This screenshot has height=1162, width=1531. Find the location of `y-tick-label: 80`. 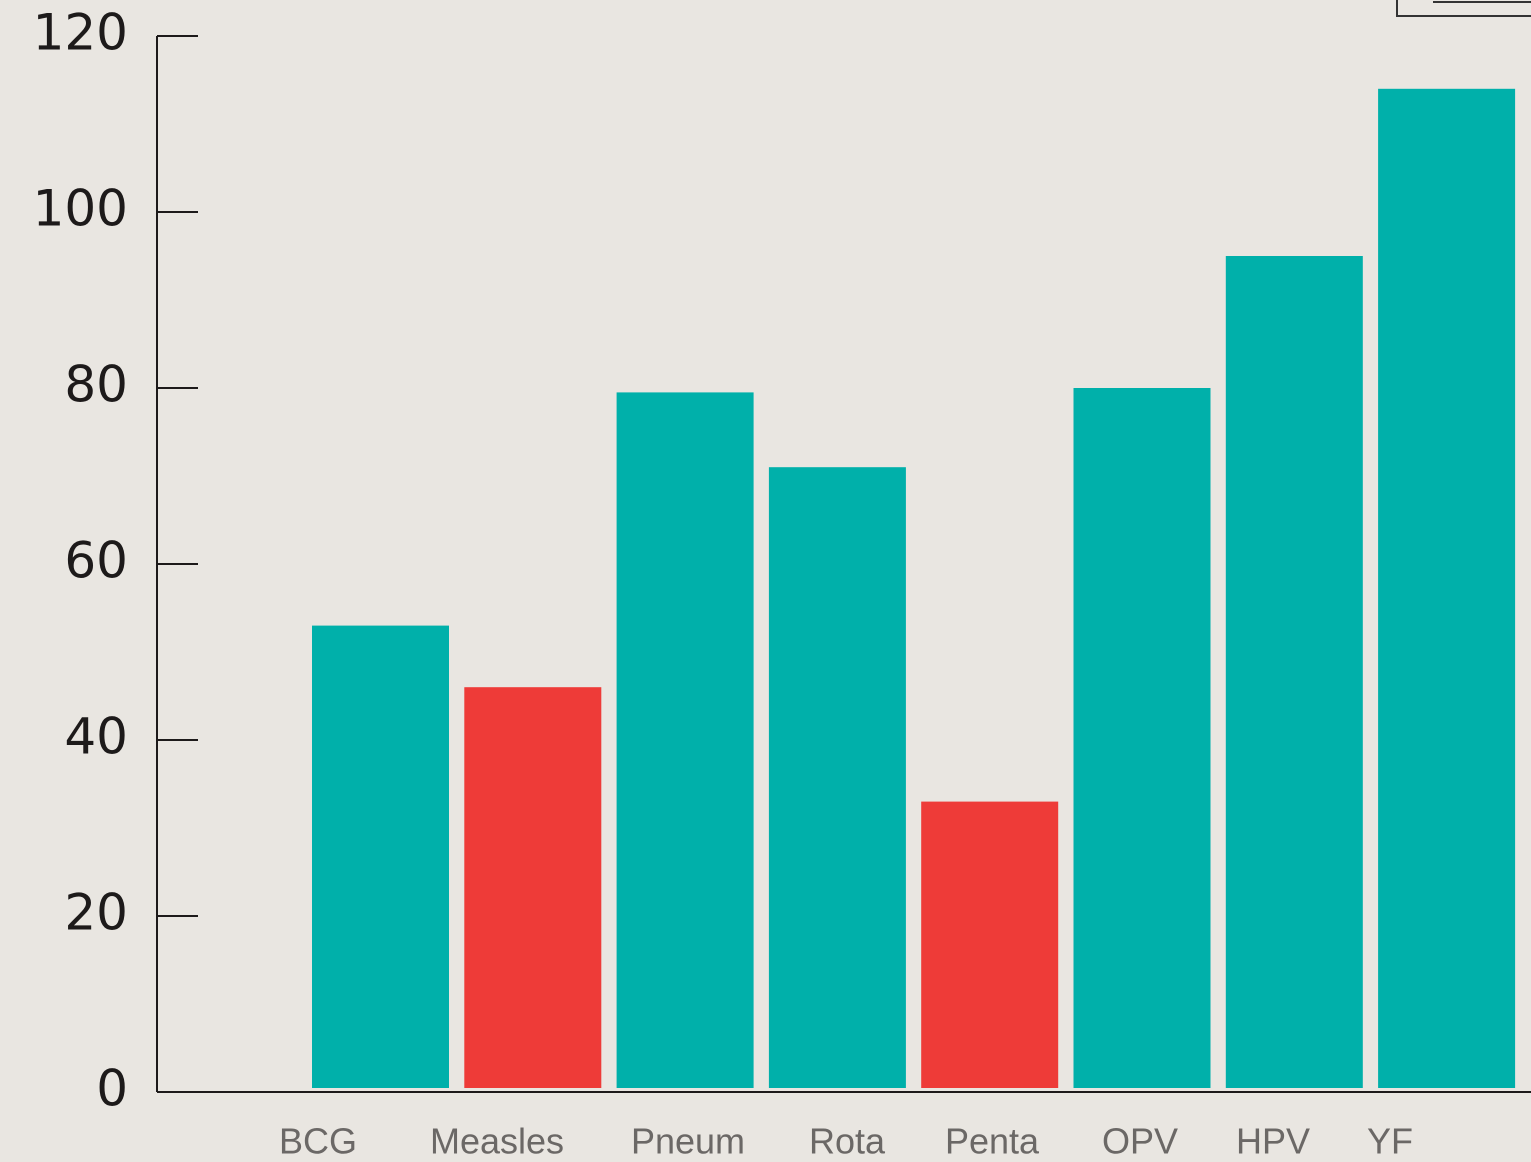

y-tick-label: 80 is located at coordinates (96, 385).